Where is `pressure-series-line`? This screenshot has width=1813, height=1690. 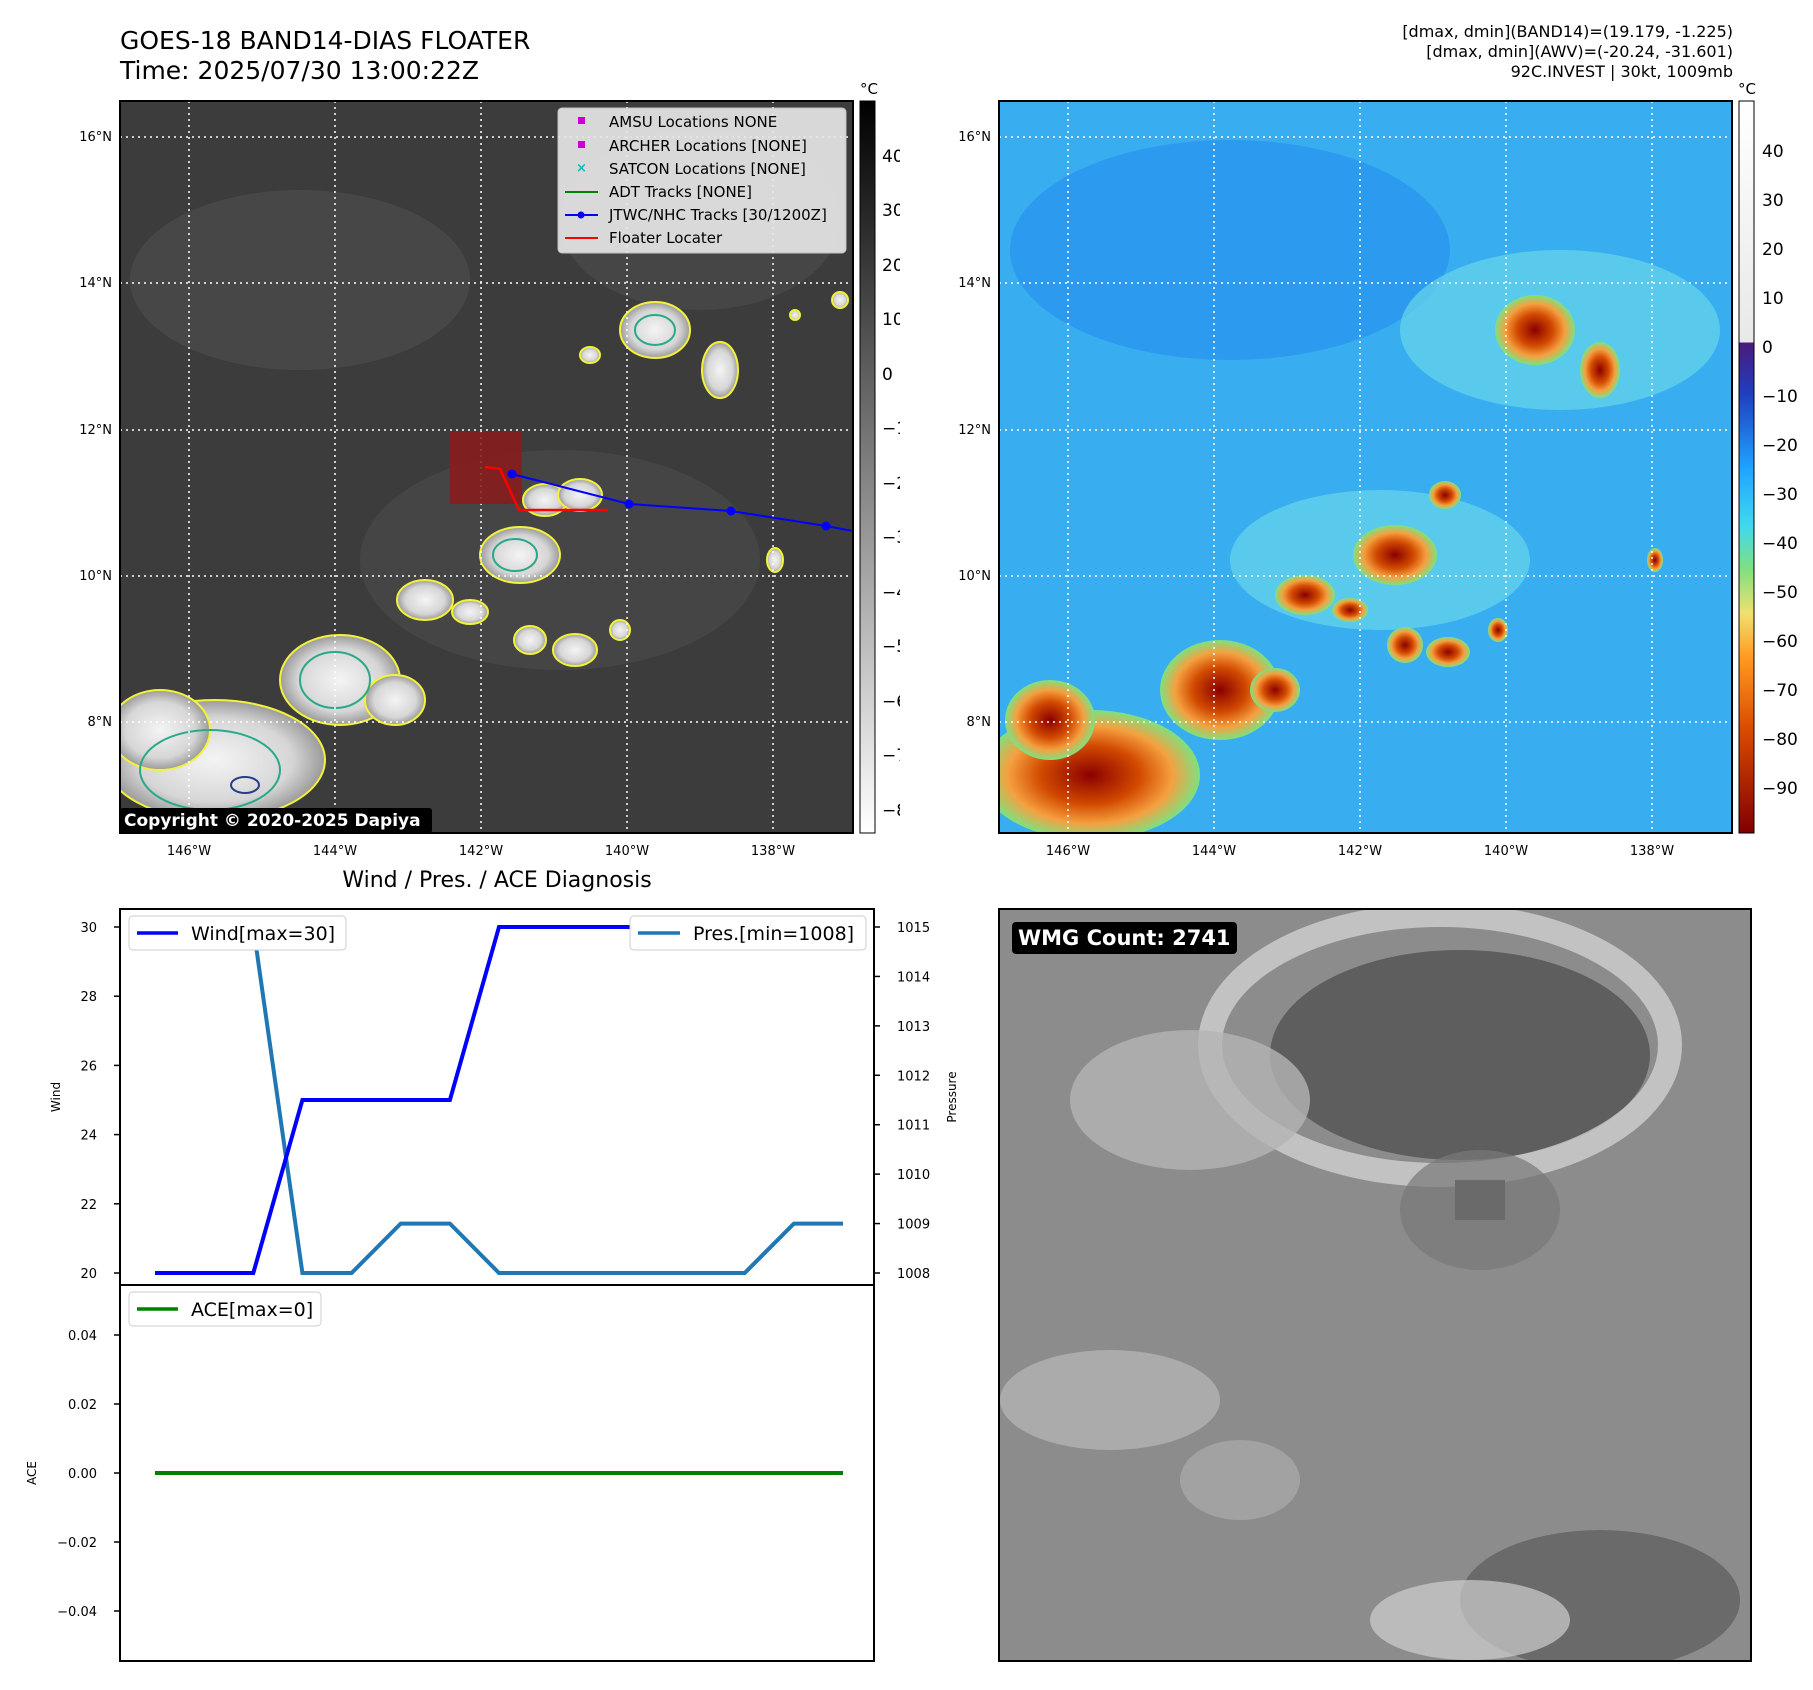
pressure-series-line is located at coordinates (499, 1100).